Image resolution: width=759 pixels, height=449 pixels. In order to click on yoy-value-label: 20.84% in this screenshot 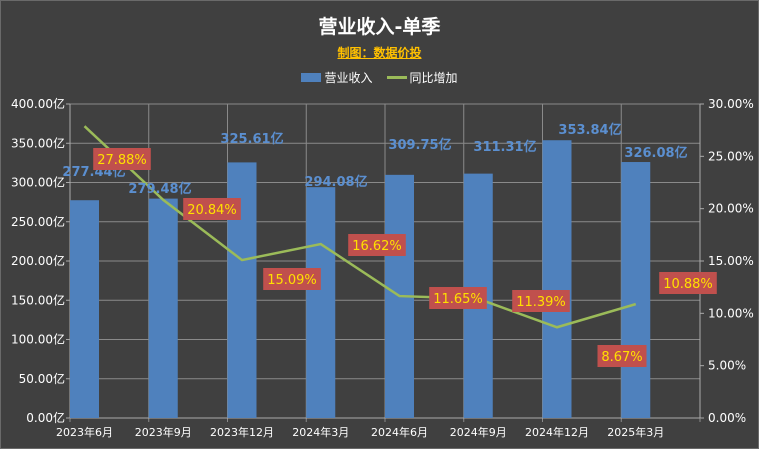, I will do `click(212, 210)`.